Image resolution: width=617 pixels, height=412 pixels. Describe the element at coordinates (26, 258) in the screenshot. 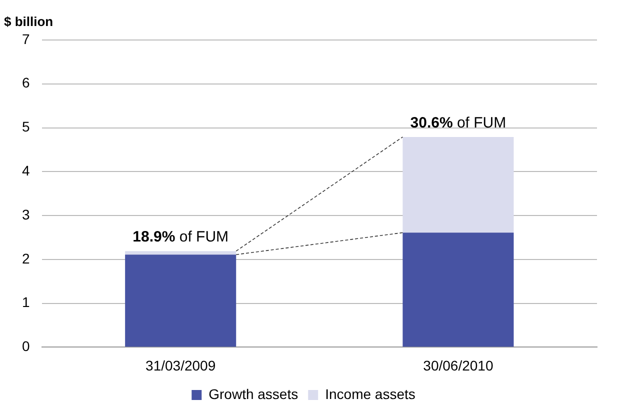

I see `y-tick-label: 2` at that location.